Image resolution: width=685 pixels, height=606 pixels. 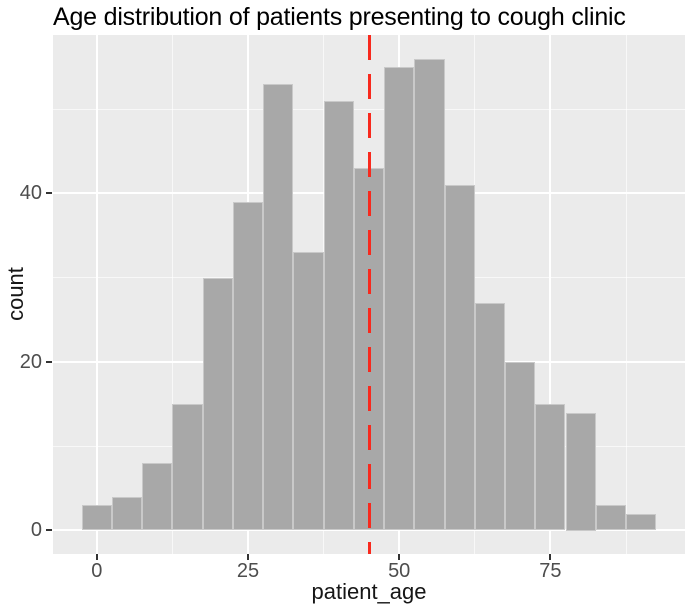 I want to click on x-axis-title: patient_age, so click(x=369, y=591).